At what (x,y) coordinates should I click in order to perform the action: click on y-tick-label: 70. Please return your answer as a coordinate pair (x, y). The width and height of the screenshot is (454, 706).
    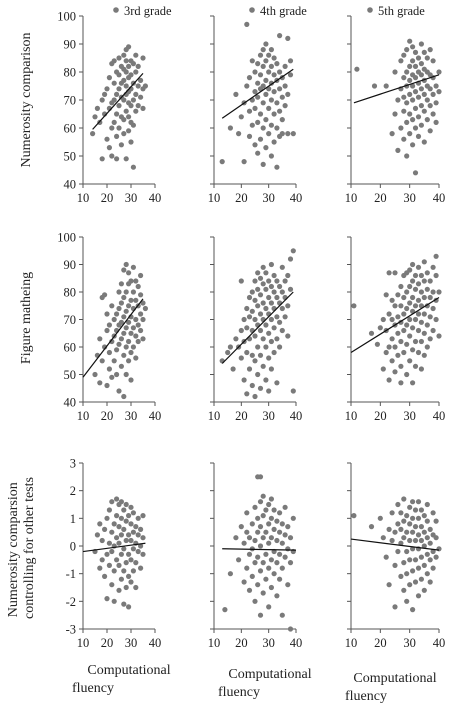
    Looking at the image, I should click on (70, 320).